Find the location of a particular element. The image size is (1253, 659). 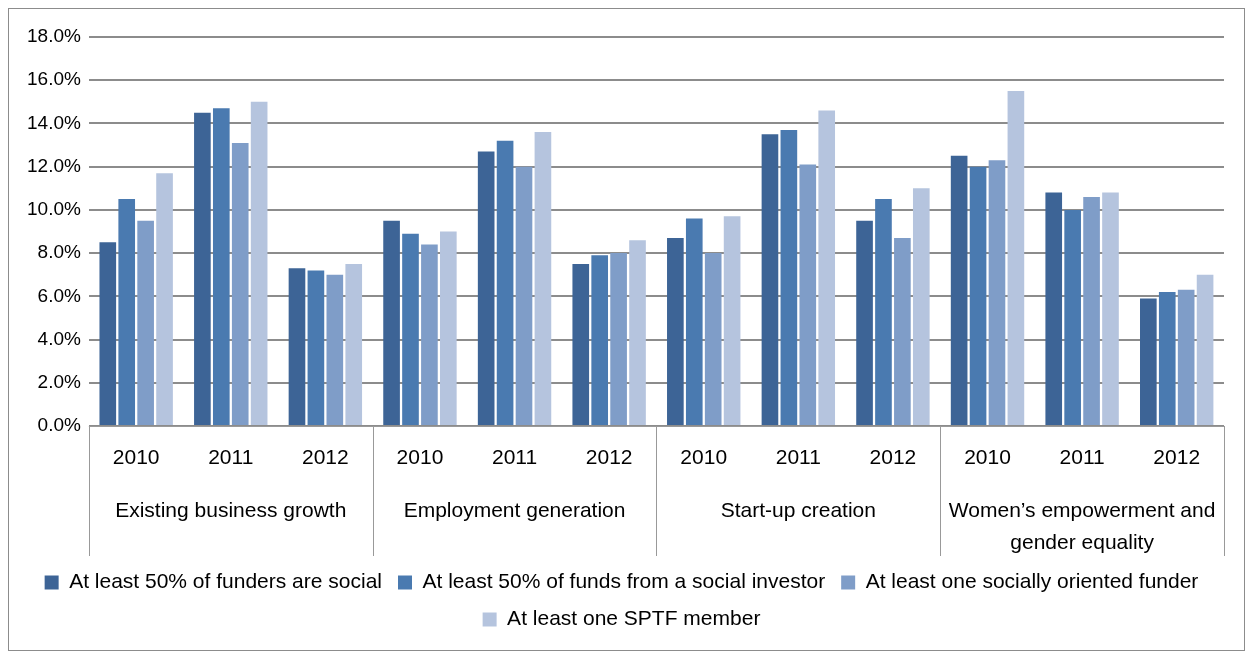

text: Start-up creation is located at coordinates (798, 509).